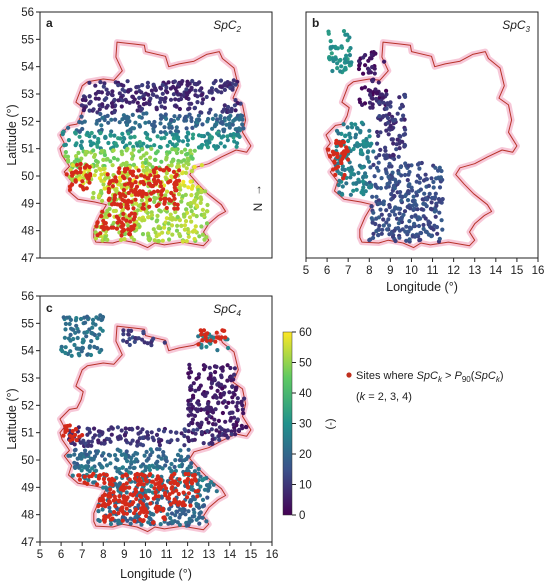 This screenshot has height=586, width=550. I want to click on x-tick-label: 6, so click(327, 271).